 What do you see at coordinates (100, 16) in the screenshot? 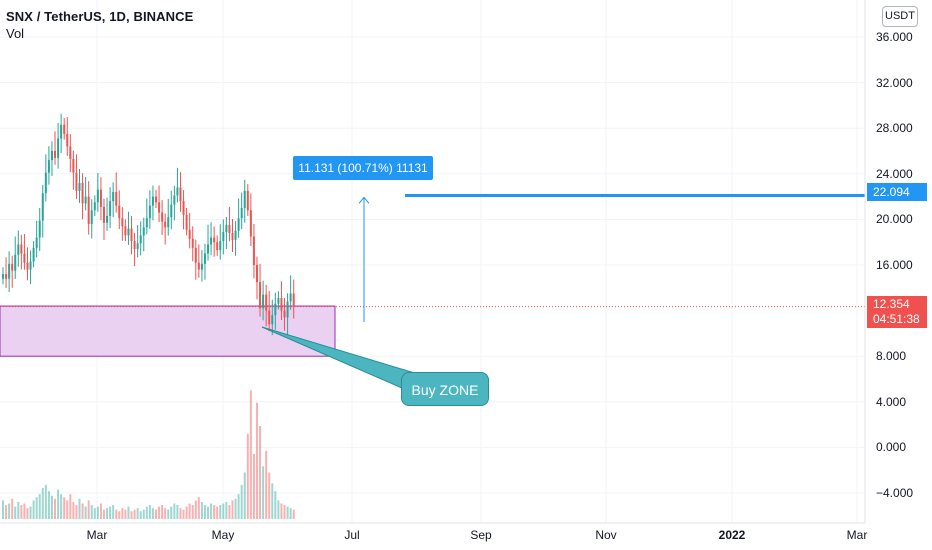
I see `symbol-title: SNX / TetherUS, 1D, BINANCE` at bounding box center [100, 16].